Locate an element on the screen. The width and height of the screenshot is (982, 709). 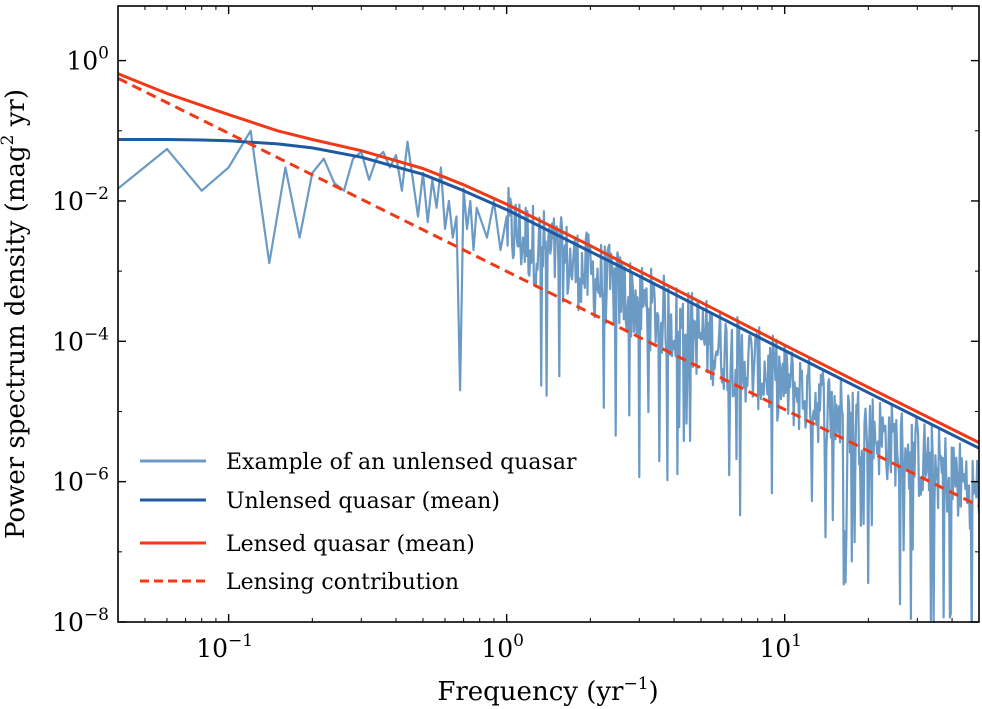
legend-entry-example: Example of an unlensed quasar is located at coordinates (358, 462).